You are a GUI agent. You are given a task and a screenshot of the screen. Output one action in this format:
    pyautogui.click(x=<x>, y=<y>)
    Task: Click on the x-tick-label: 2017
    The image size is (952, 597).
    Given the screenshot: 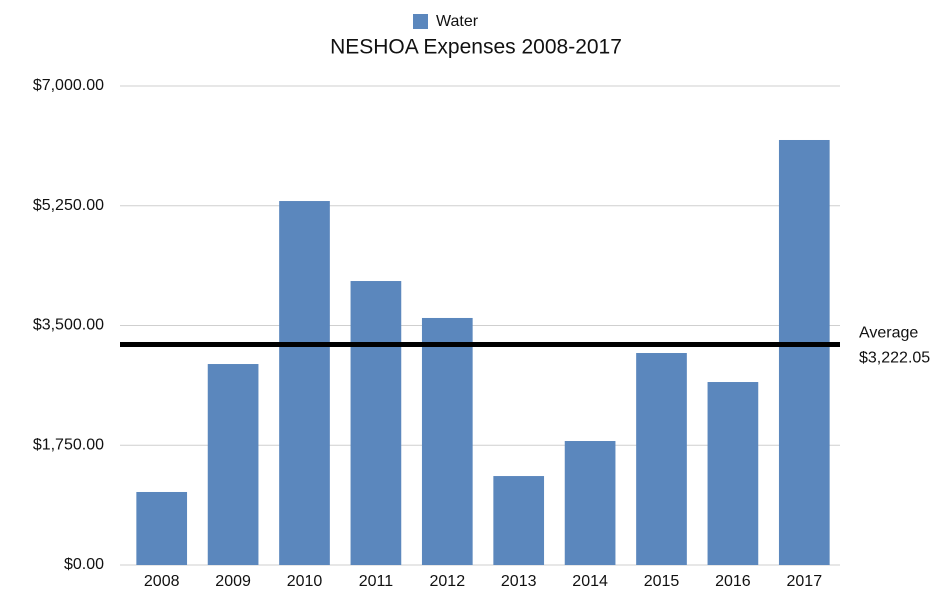 What is the action you would take?
    pyautogui.click(x=805, y=581)
    